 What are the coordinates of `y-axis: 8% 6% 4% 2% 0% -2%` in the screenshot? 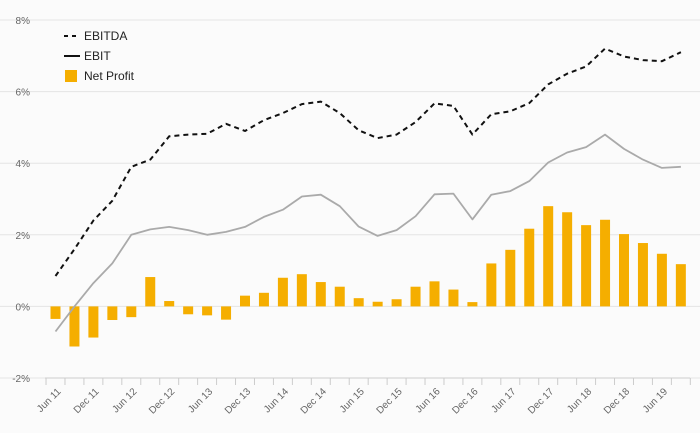 It's located at (21, 200).